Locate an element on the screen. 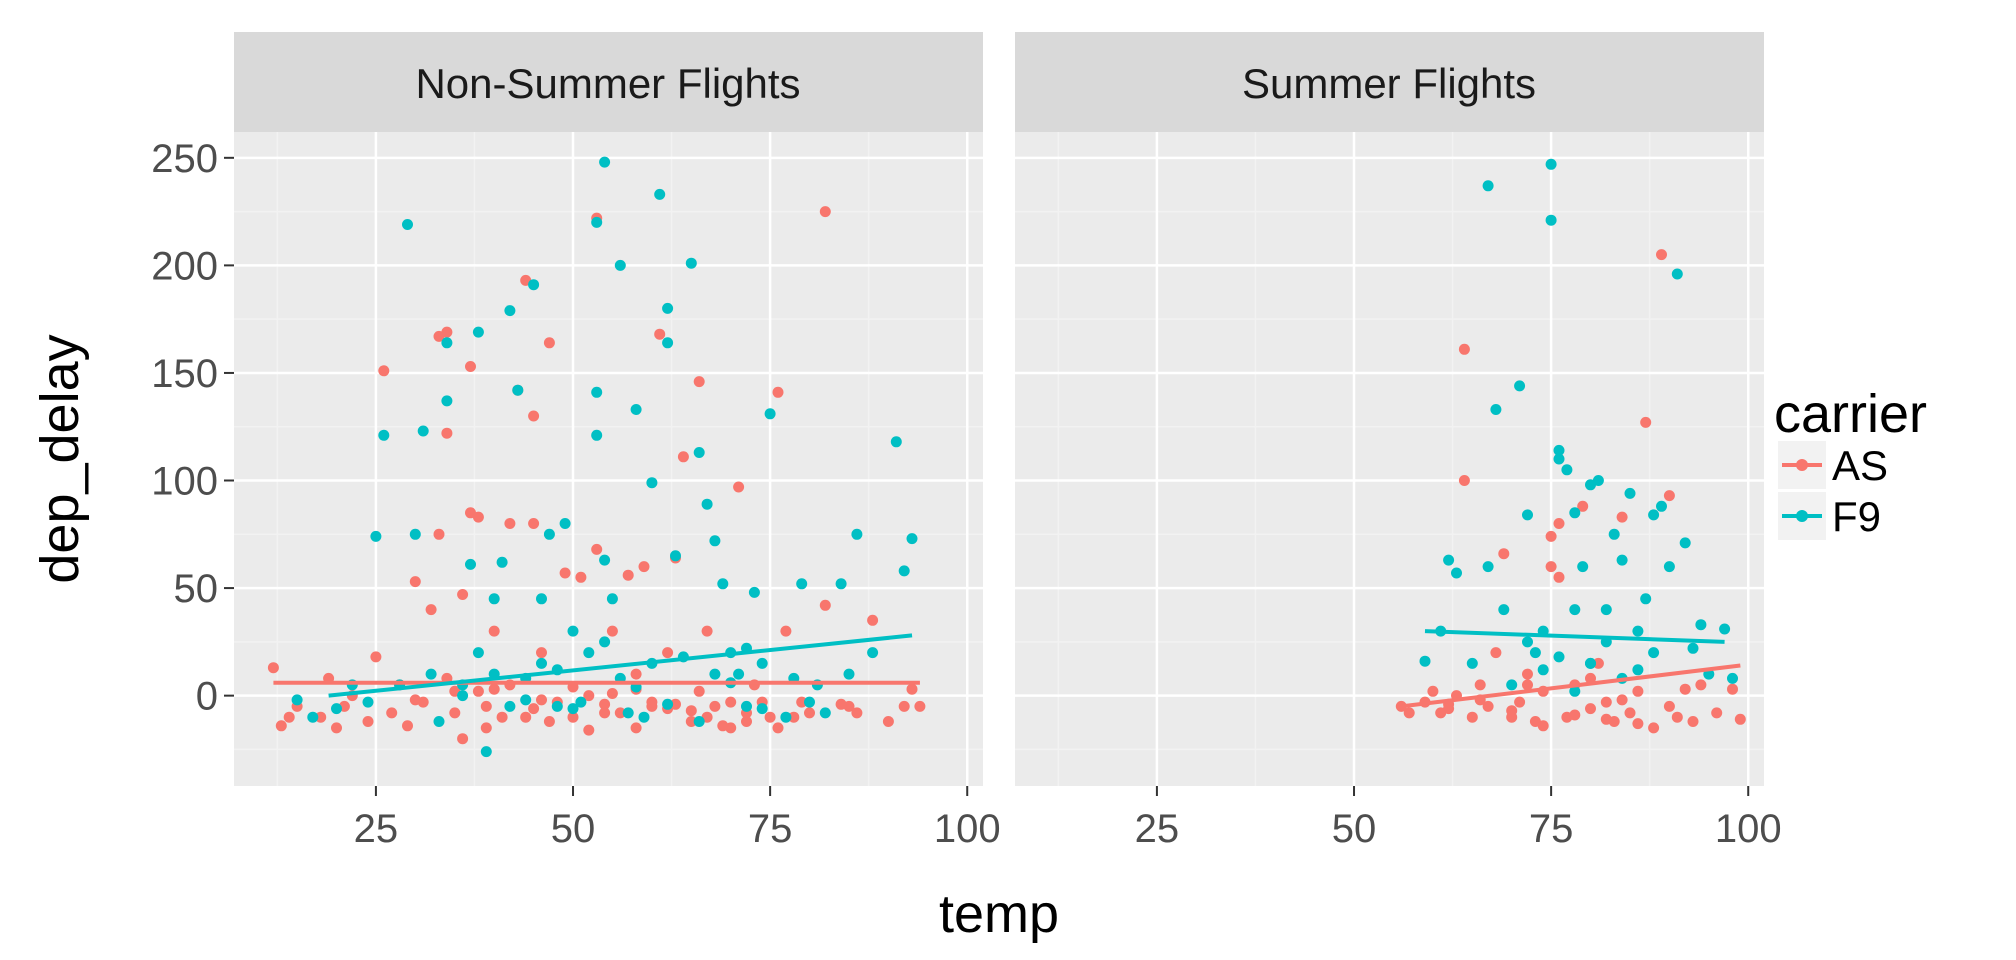 The height and width of the screenshot is (960, 2016). x-tick-label: 25 is located at coordinates (376, 829).